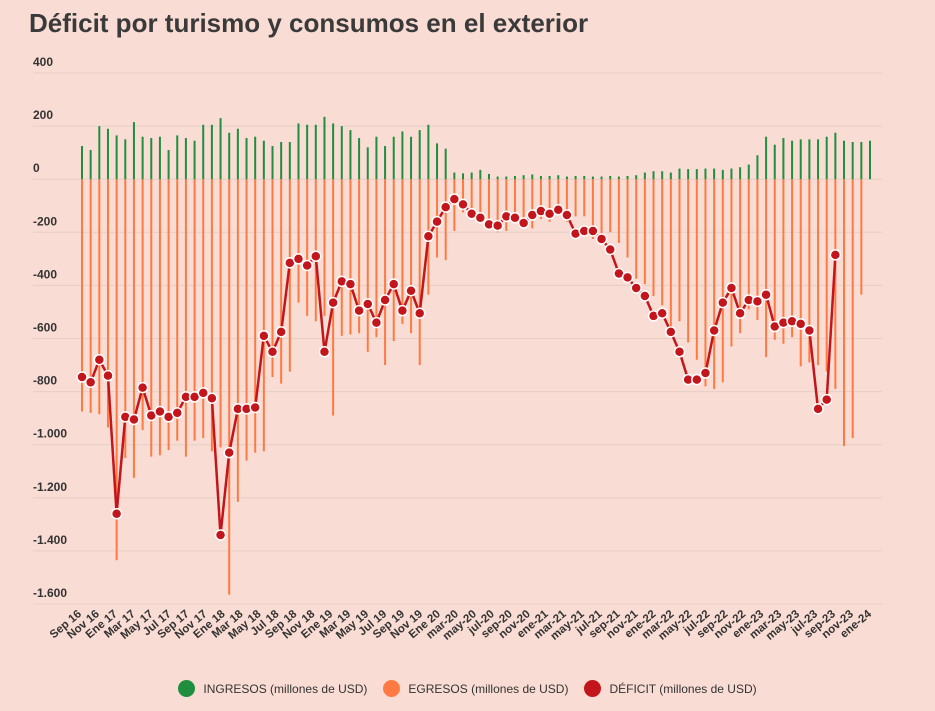 The height and width of the screenshot is (711, 935). What do you see at coordinates (670, 688) in the screenshot?
I see `legend-item-deficit: DÉFICIT (millones de USD)` at bounding box center [670, 688].